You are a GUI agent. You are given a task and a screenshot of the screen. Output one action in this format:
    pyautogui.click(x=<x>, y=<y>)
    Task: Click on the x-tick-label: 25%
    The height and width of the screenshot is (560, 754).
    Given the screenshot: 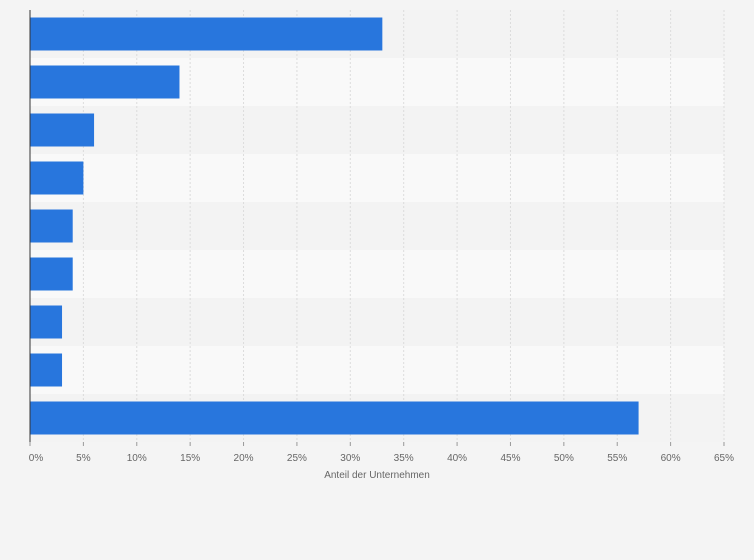 What is the action you would take?
    pyautogui.click(x=297, y=458)
    